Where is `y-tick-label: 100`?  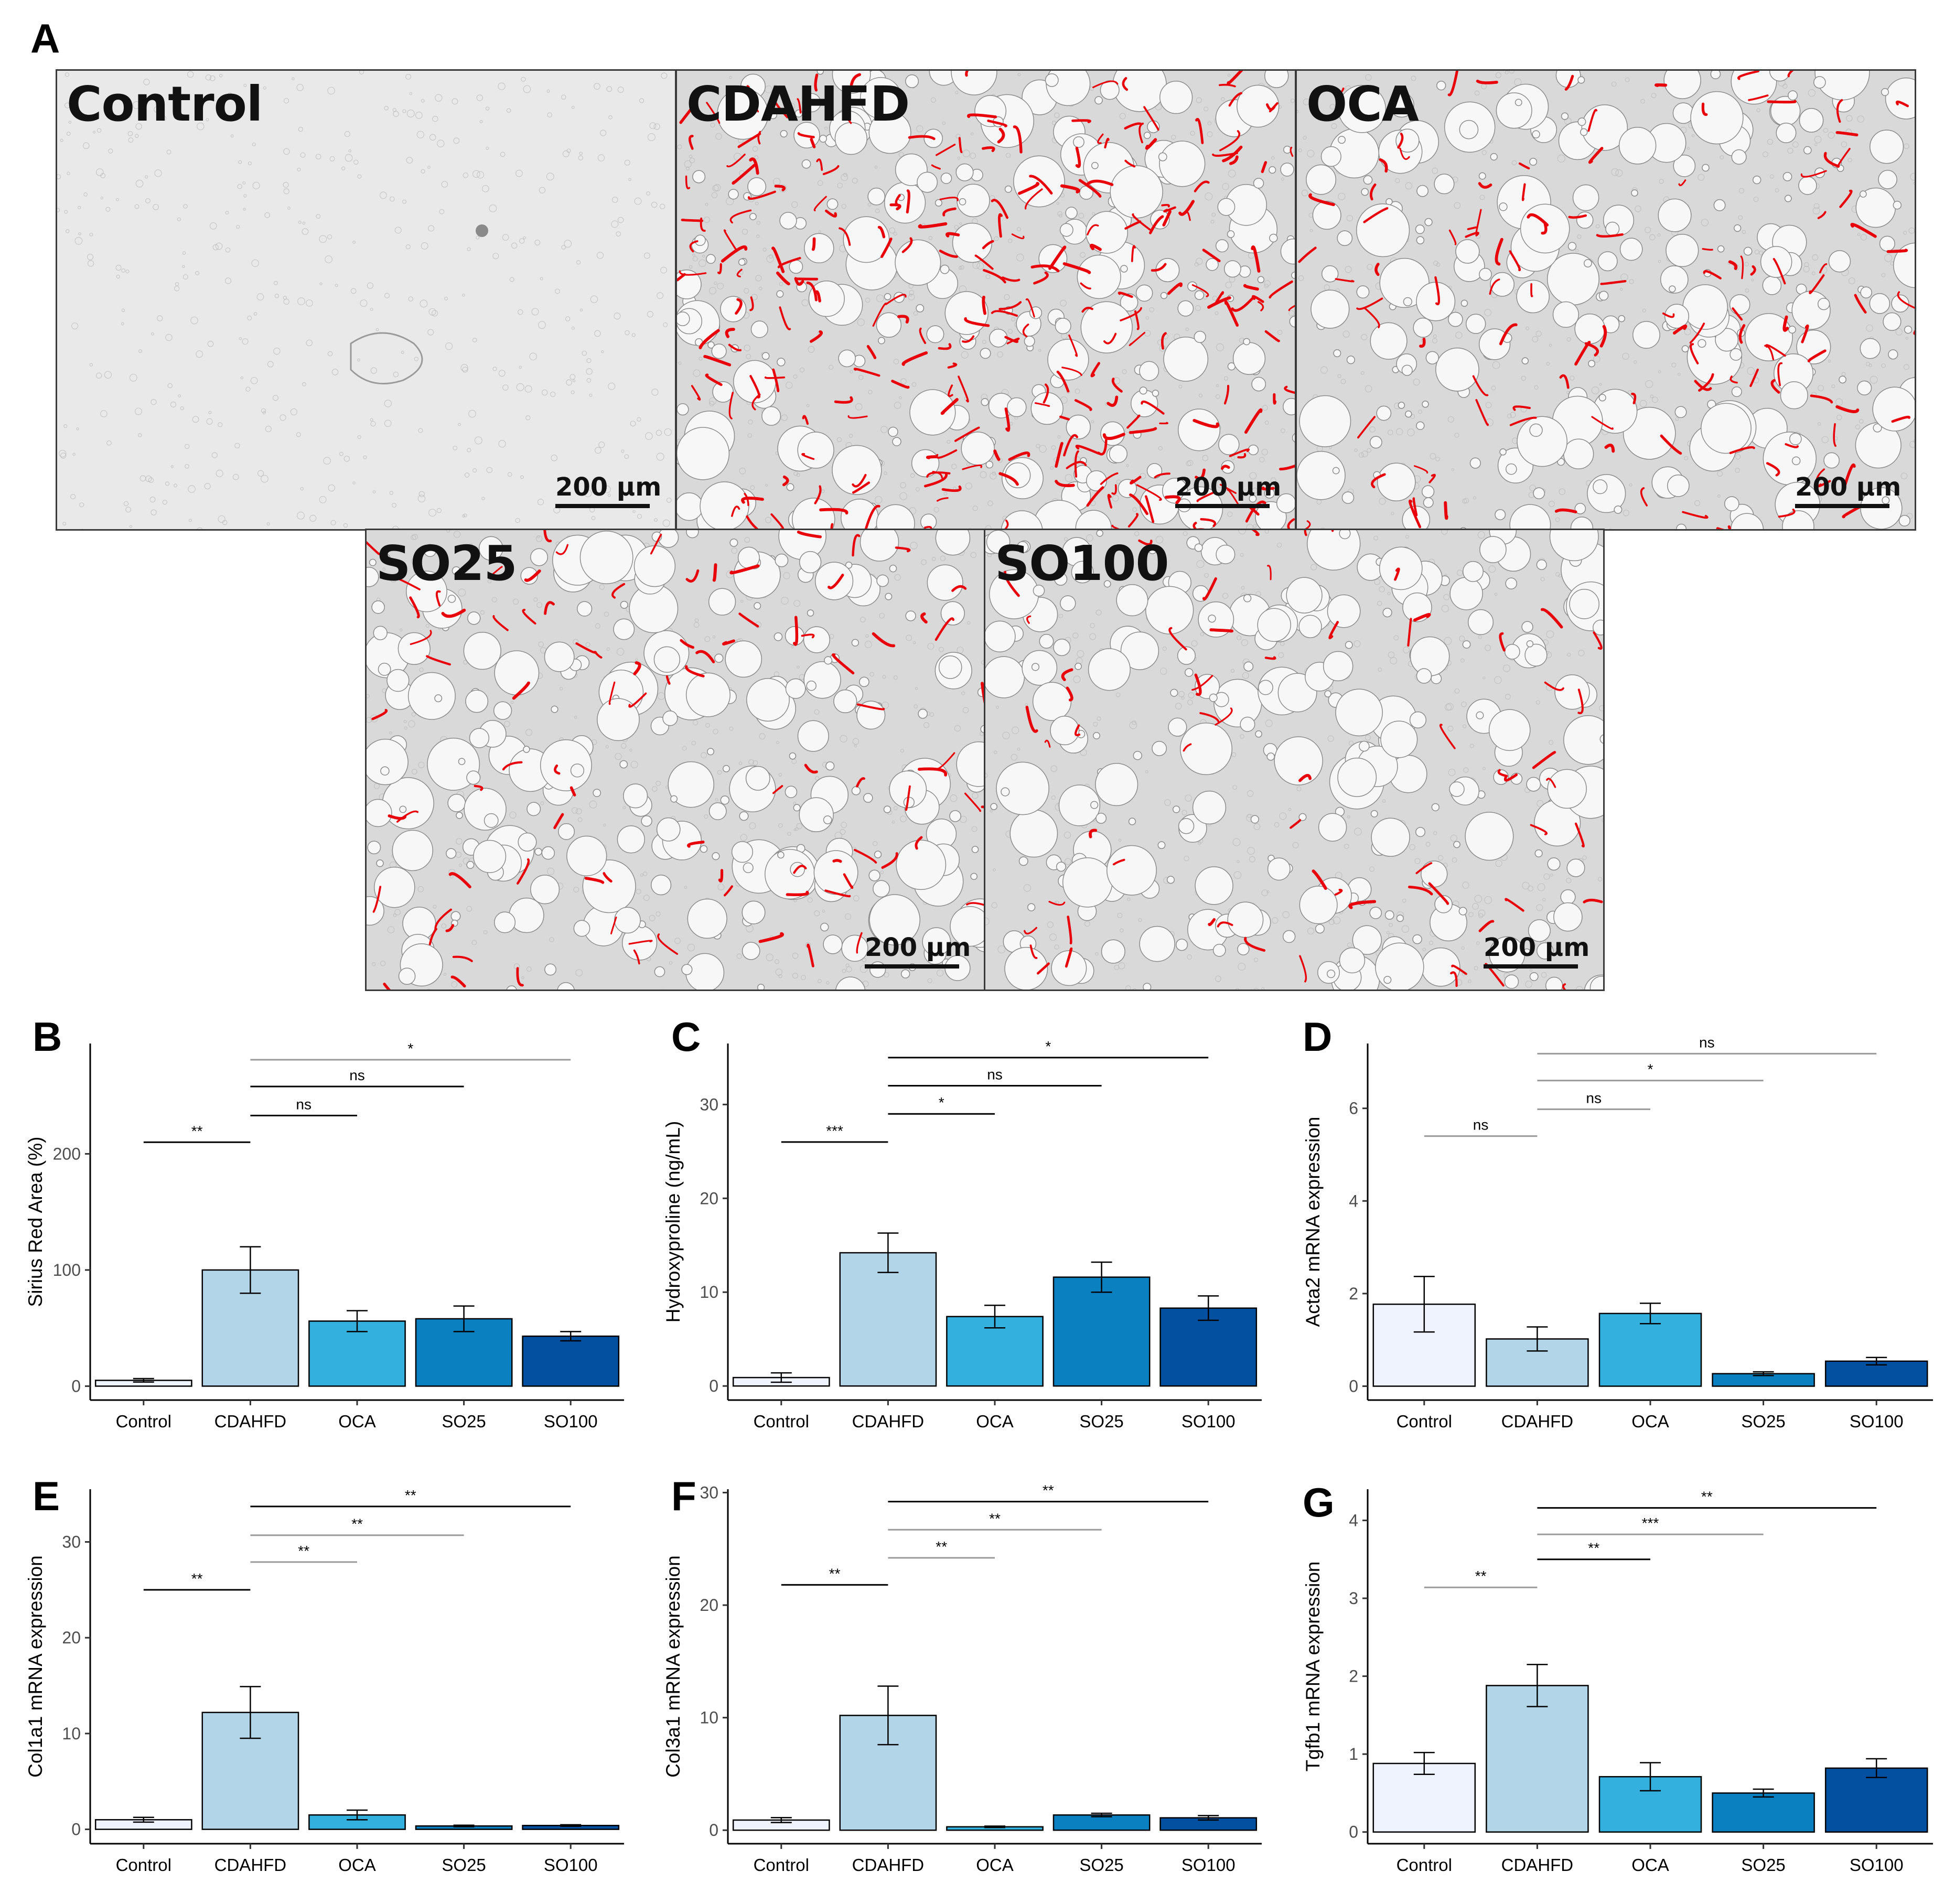 y-tick-label: 100 is located at coordinates (67, 1270).